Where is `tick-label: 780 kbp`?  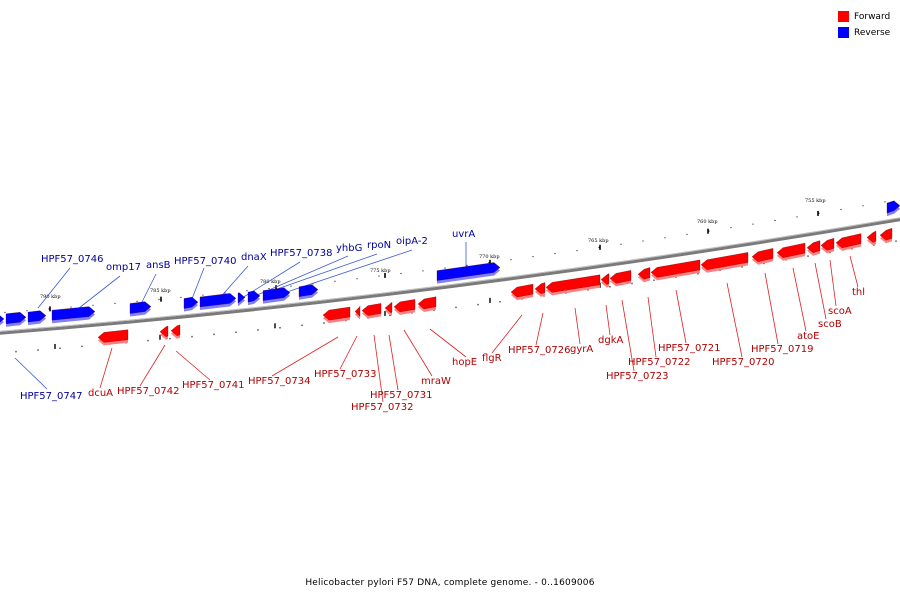 tick-label: 780 kbp is located at coordinates (270, 282).